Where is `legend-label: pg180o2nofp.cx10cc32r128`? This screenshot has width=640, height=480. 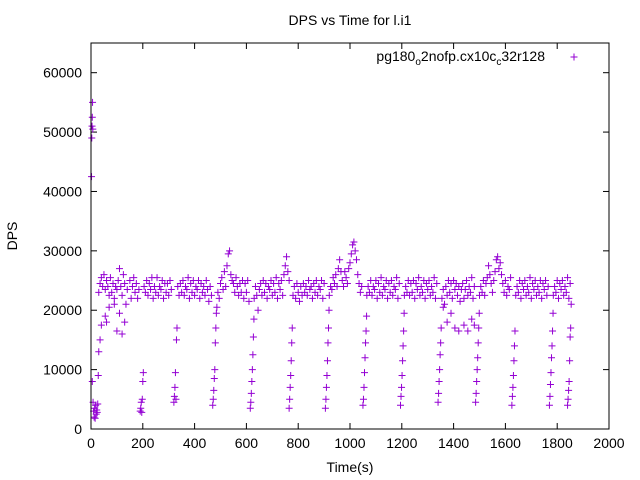
legend-label: pg180o2nofp.cx10cc32r128 is located at coordinates (460, 58).